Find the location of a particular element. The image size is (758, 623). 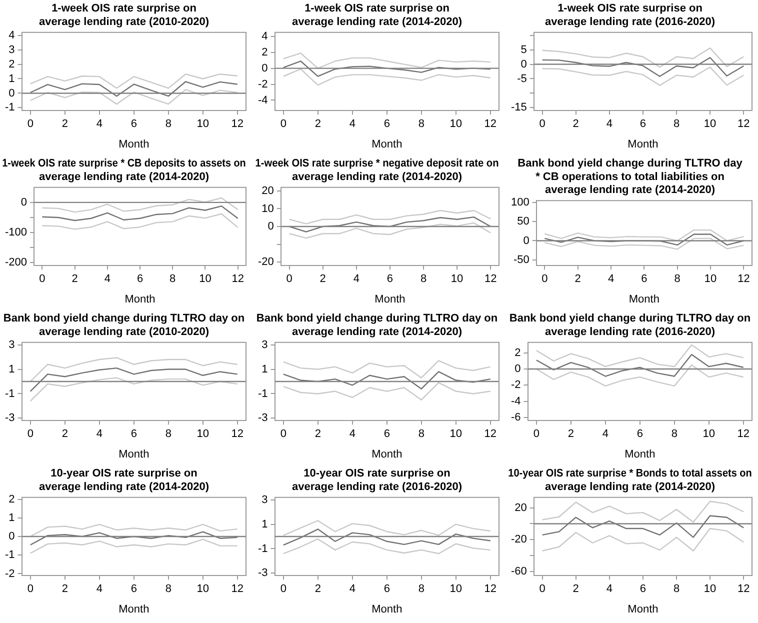

y-tick-label: 10 is located at coordinates (268, 208).